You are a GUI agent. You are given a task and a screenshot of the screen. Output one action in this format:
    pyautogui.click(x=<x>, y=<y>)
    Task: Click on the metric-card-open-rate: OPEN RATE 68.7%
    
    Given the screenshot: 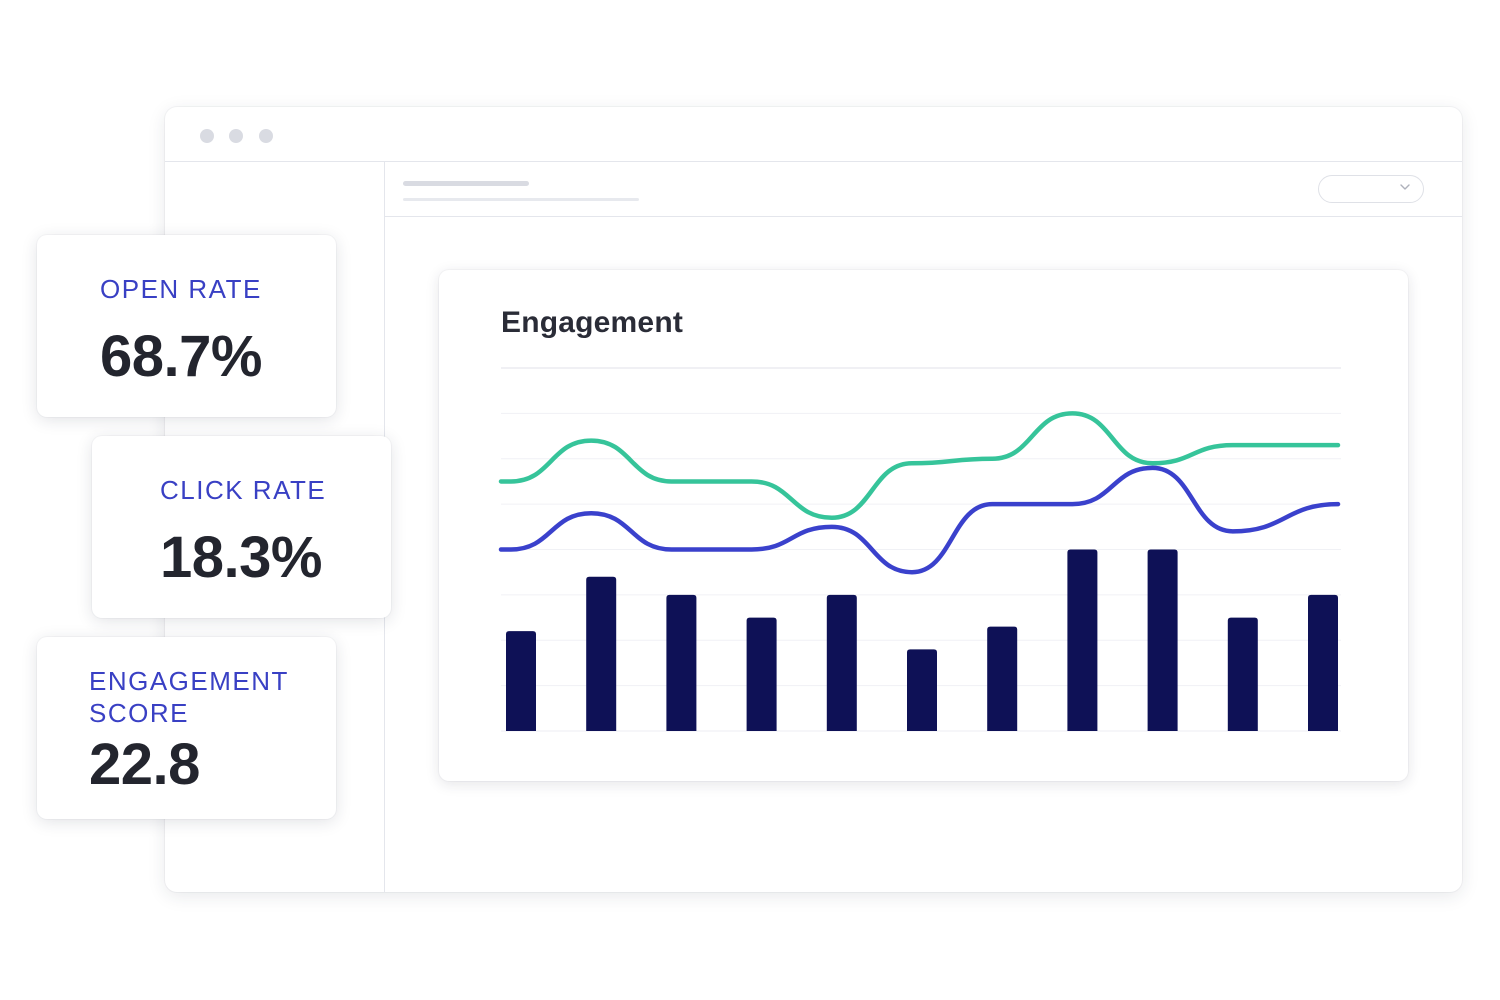 What is the action you would take?
    pyautogui.click(x=186, y=326)
    